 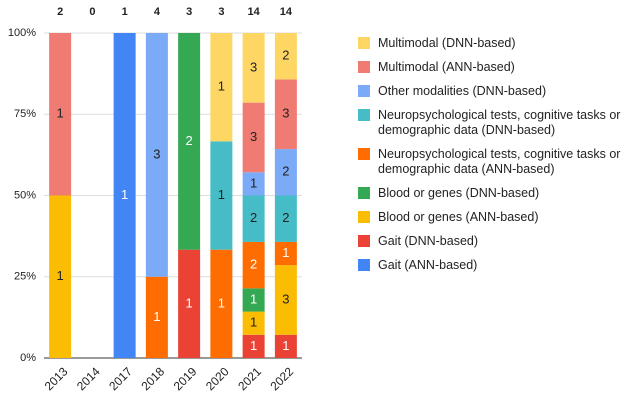 What do you see at coordinates (498, 265) in the screenshot?
I see `legend-item: Gait (ANN-based)` at bounding box center [498, 265].